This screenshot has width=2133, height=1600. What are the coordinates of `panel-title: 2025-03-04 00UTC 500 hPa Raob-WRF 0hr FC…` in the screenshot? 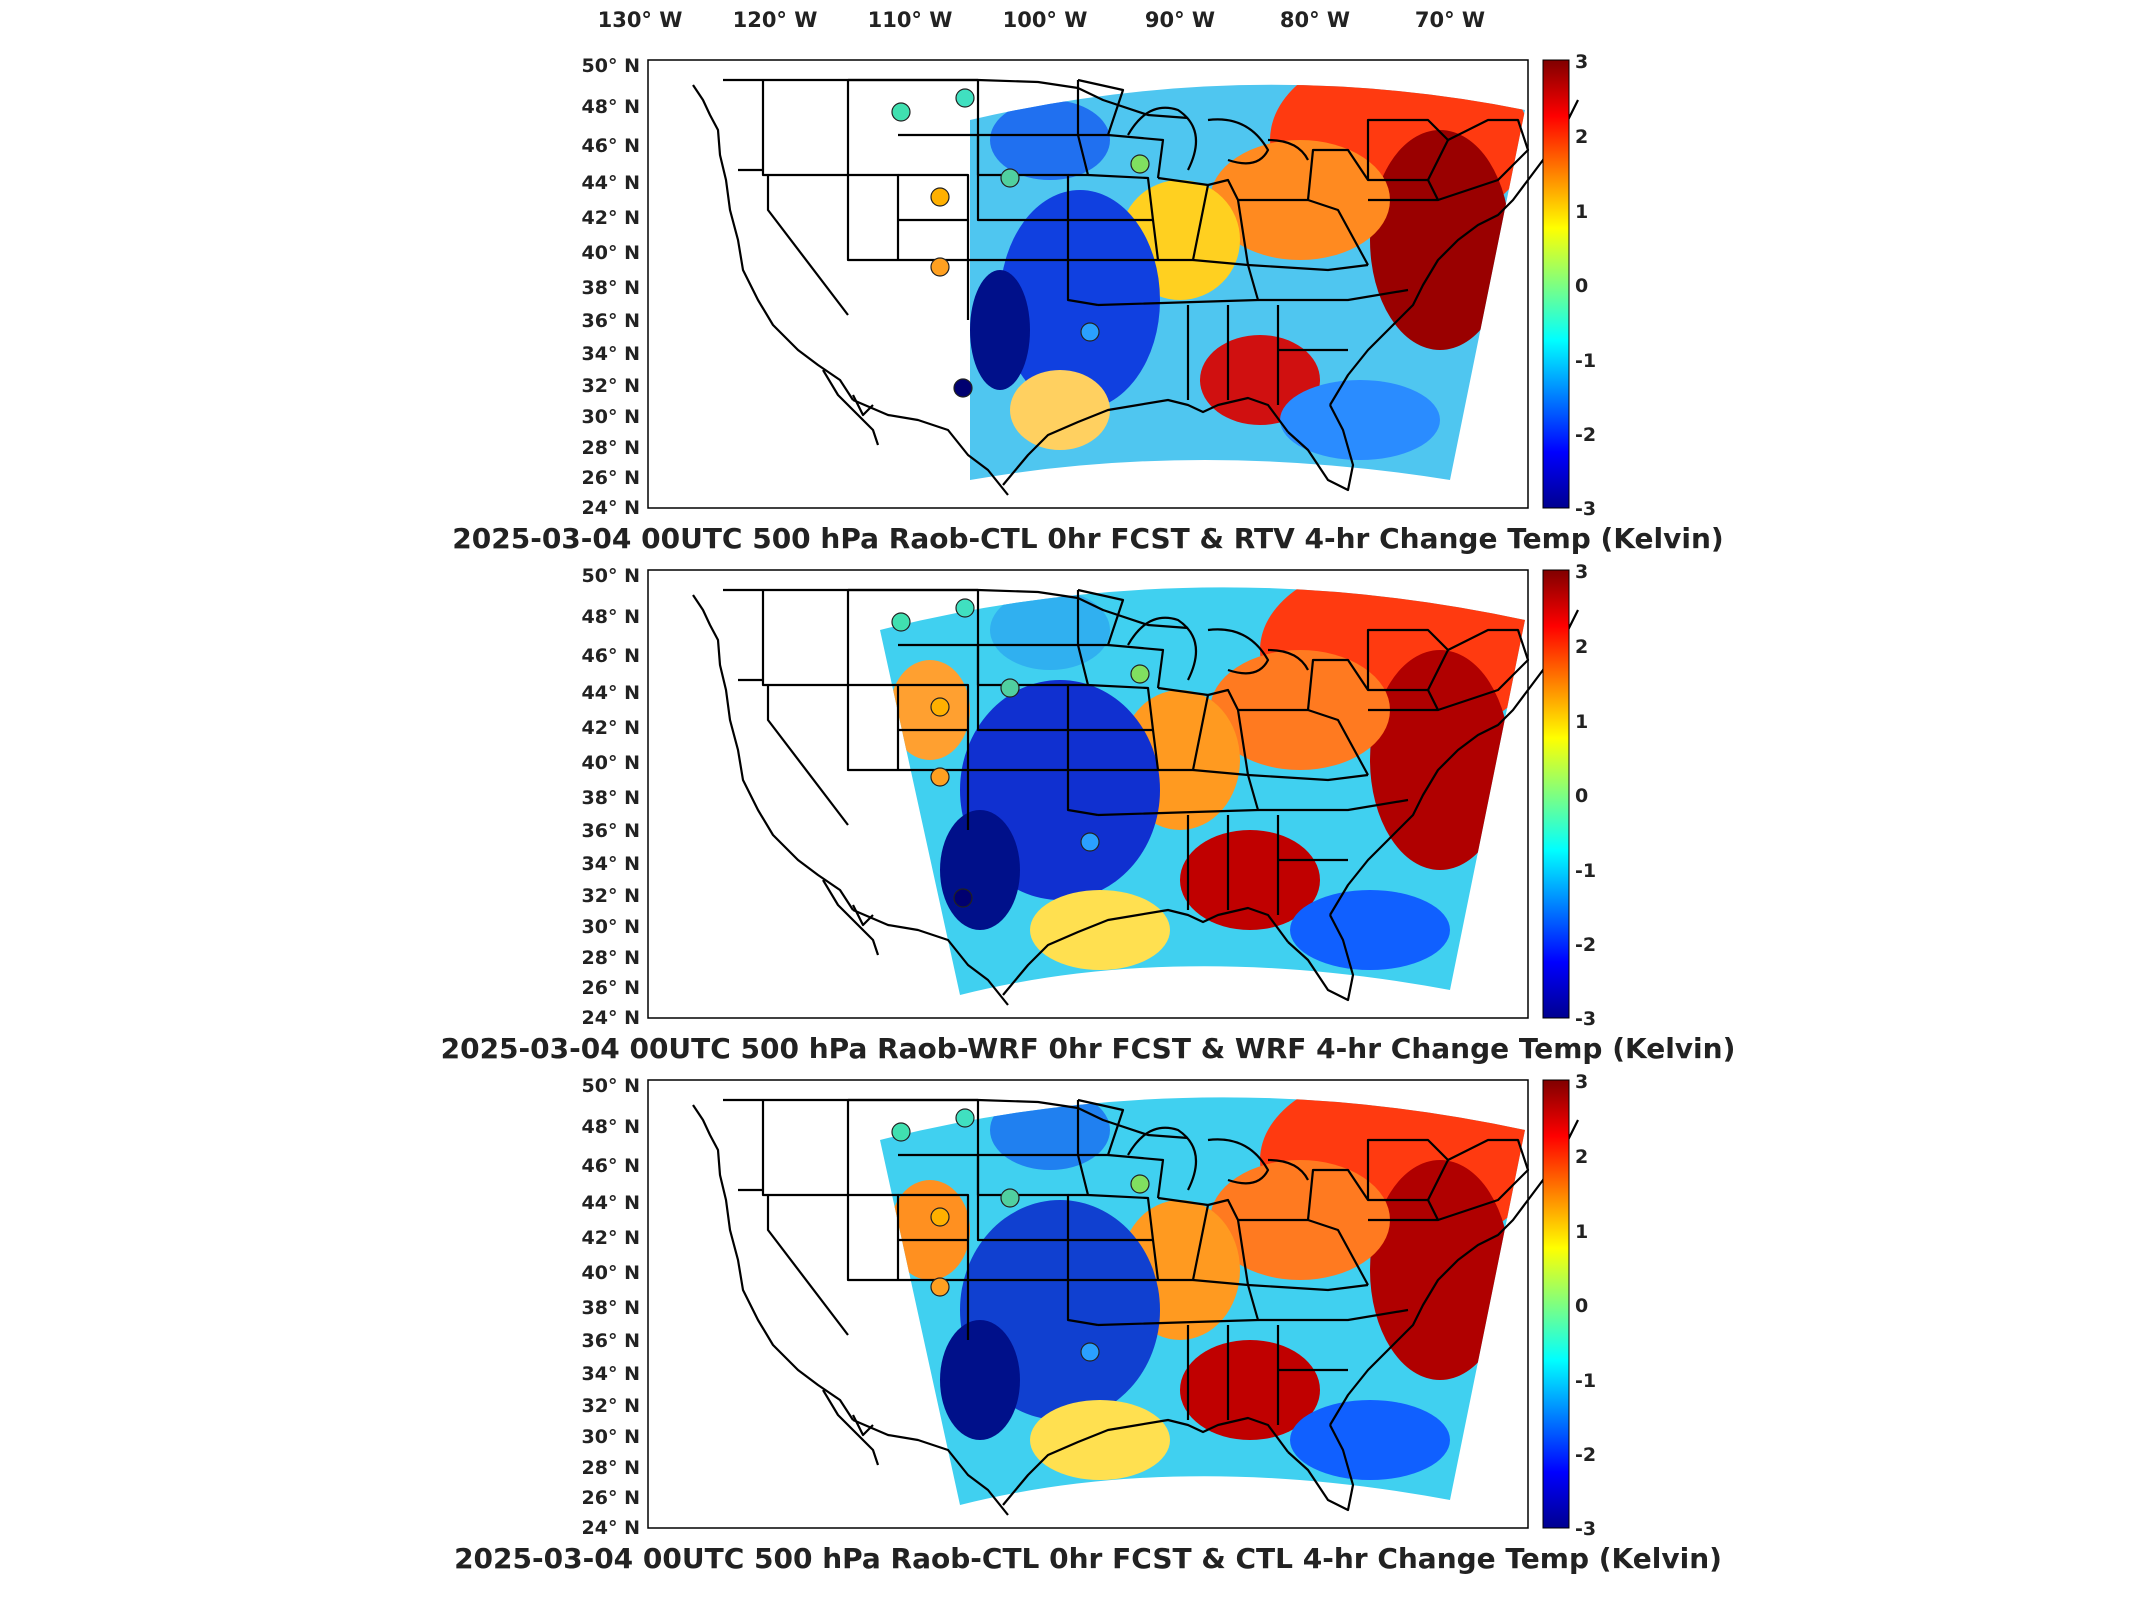 It's located at (1088, 1048).